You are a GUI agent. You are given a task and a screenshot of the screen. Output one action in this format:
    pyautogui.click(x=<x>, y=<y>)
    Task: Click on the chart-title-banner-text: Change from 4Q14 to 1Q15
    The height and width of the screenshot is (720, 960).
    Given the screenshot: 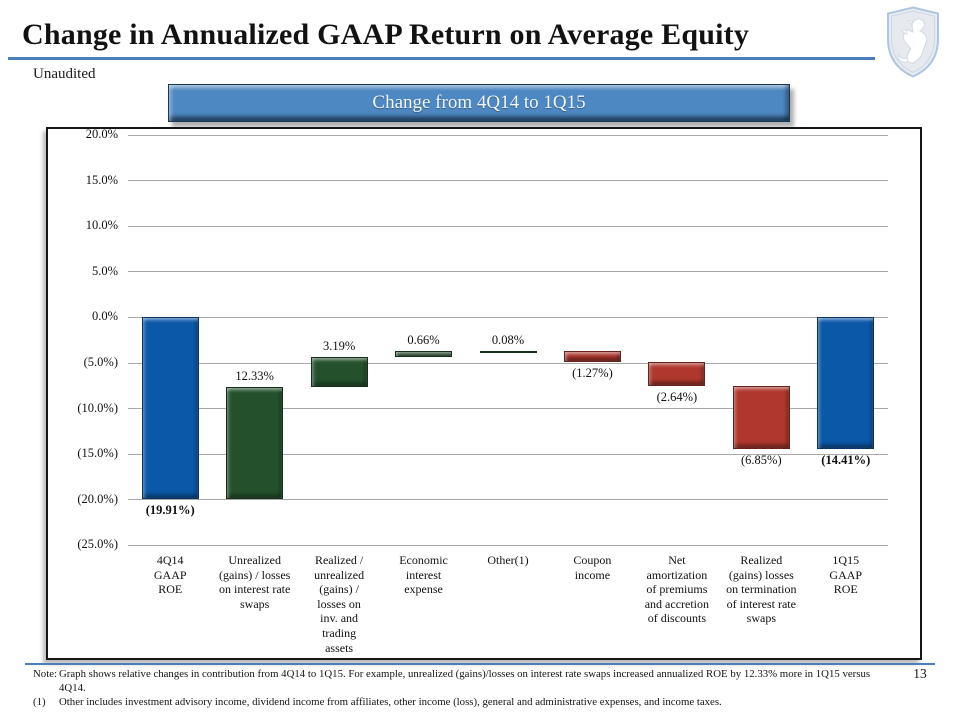 What is the action you would take?
    pyautogui.click(x=479, y=102)
    